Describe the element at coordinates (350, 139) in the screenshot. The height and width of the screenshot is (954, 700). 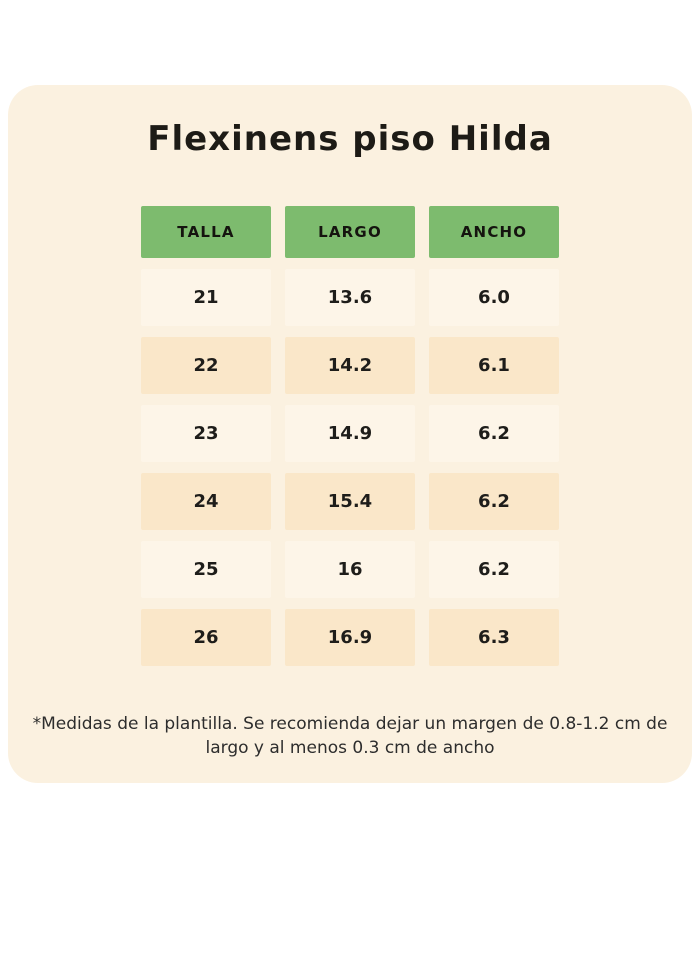
I see `page-title: Flexinens piso Hilda` at that location.